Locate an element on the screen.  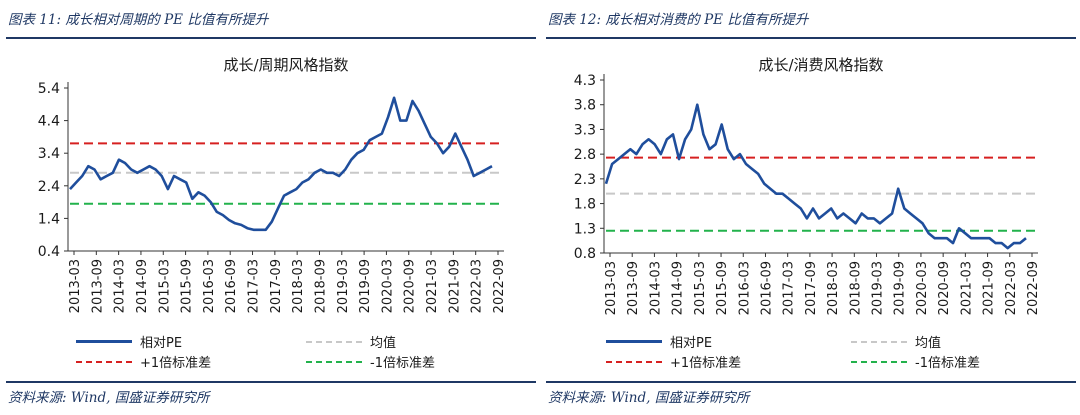
figure-caption: 图表 11: 成长相对周期的 PE 比值有所提升 is located at coordinates (138, 20).